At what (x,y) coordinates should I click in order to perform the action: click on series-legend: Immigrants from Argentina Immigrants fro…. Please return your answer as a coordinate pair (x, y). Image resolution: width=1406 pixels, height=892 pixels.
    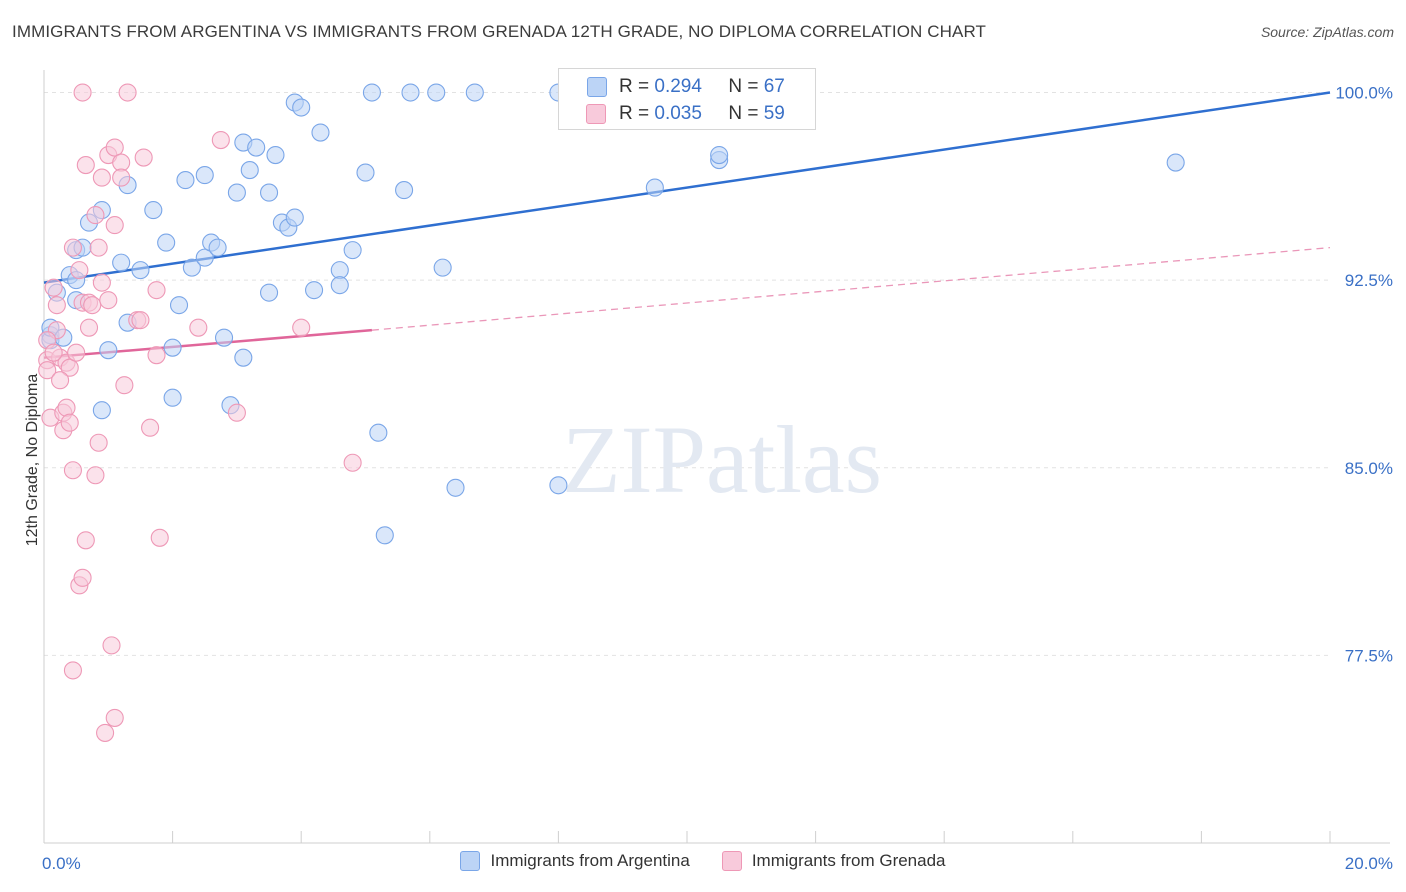
    Looking at the image, I should click on (703, 861).